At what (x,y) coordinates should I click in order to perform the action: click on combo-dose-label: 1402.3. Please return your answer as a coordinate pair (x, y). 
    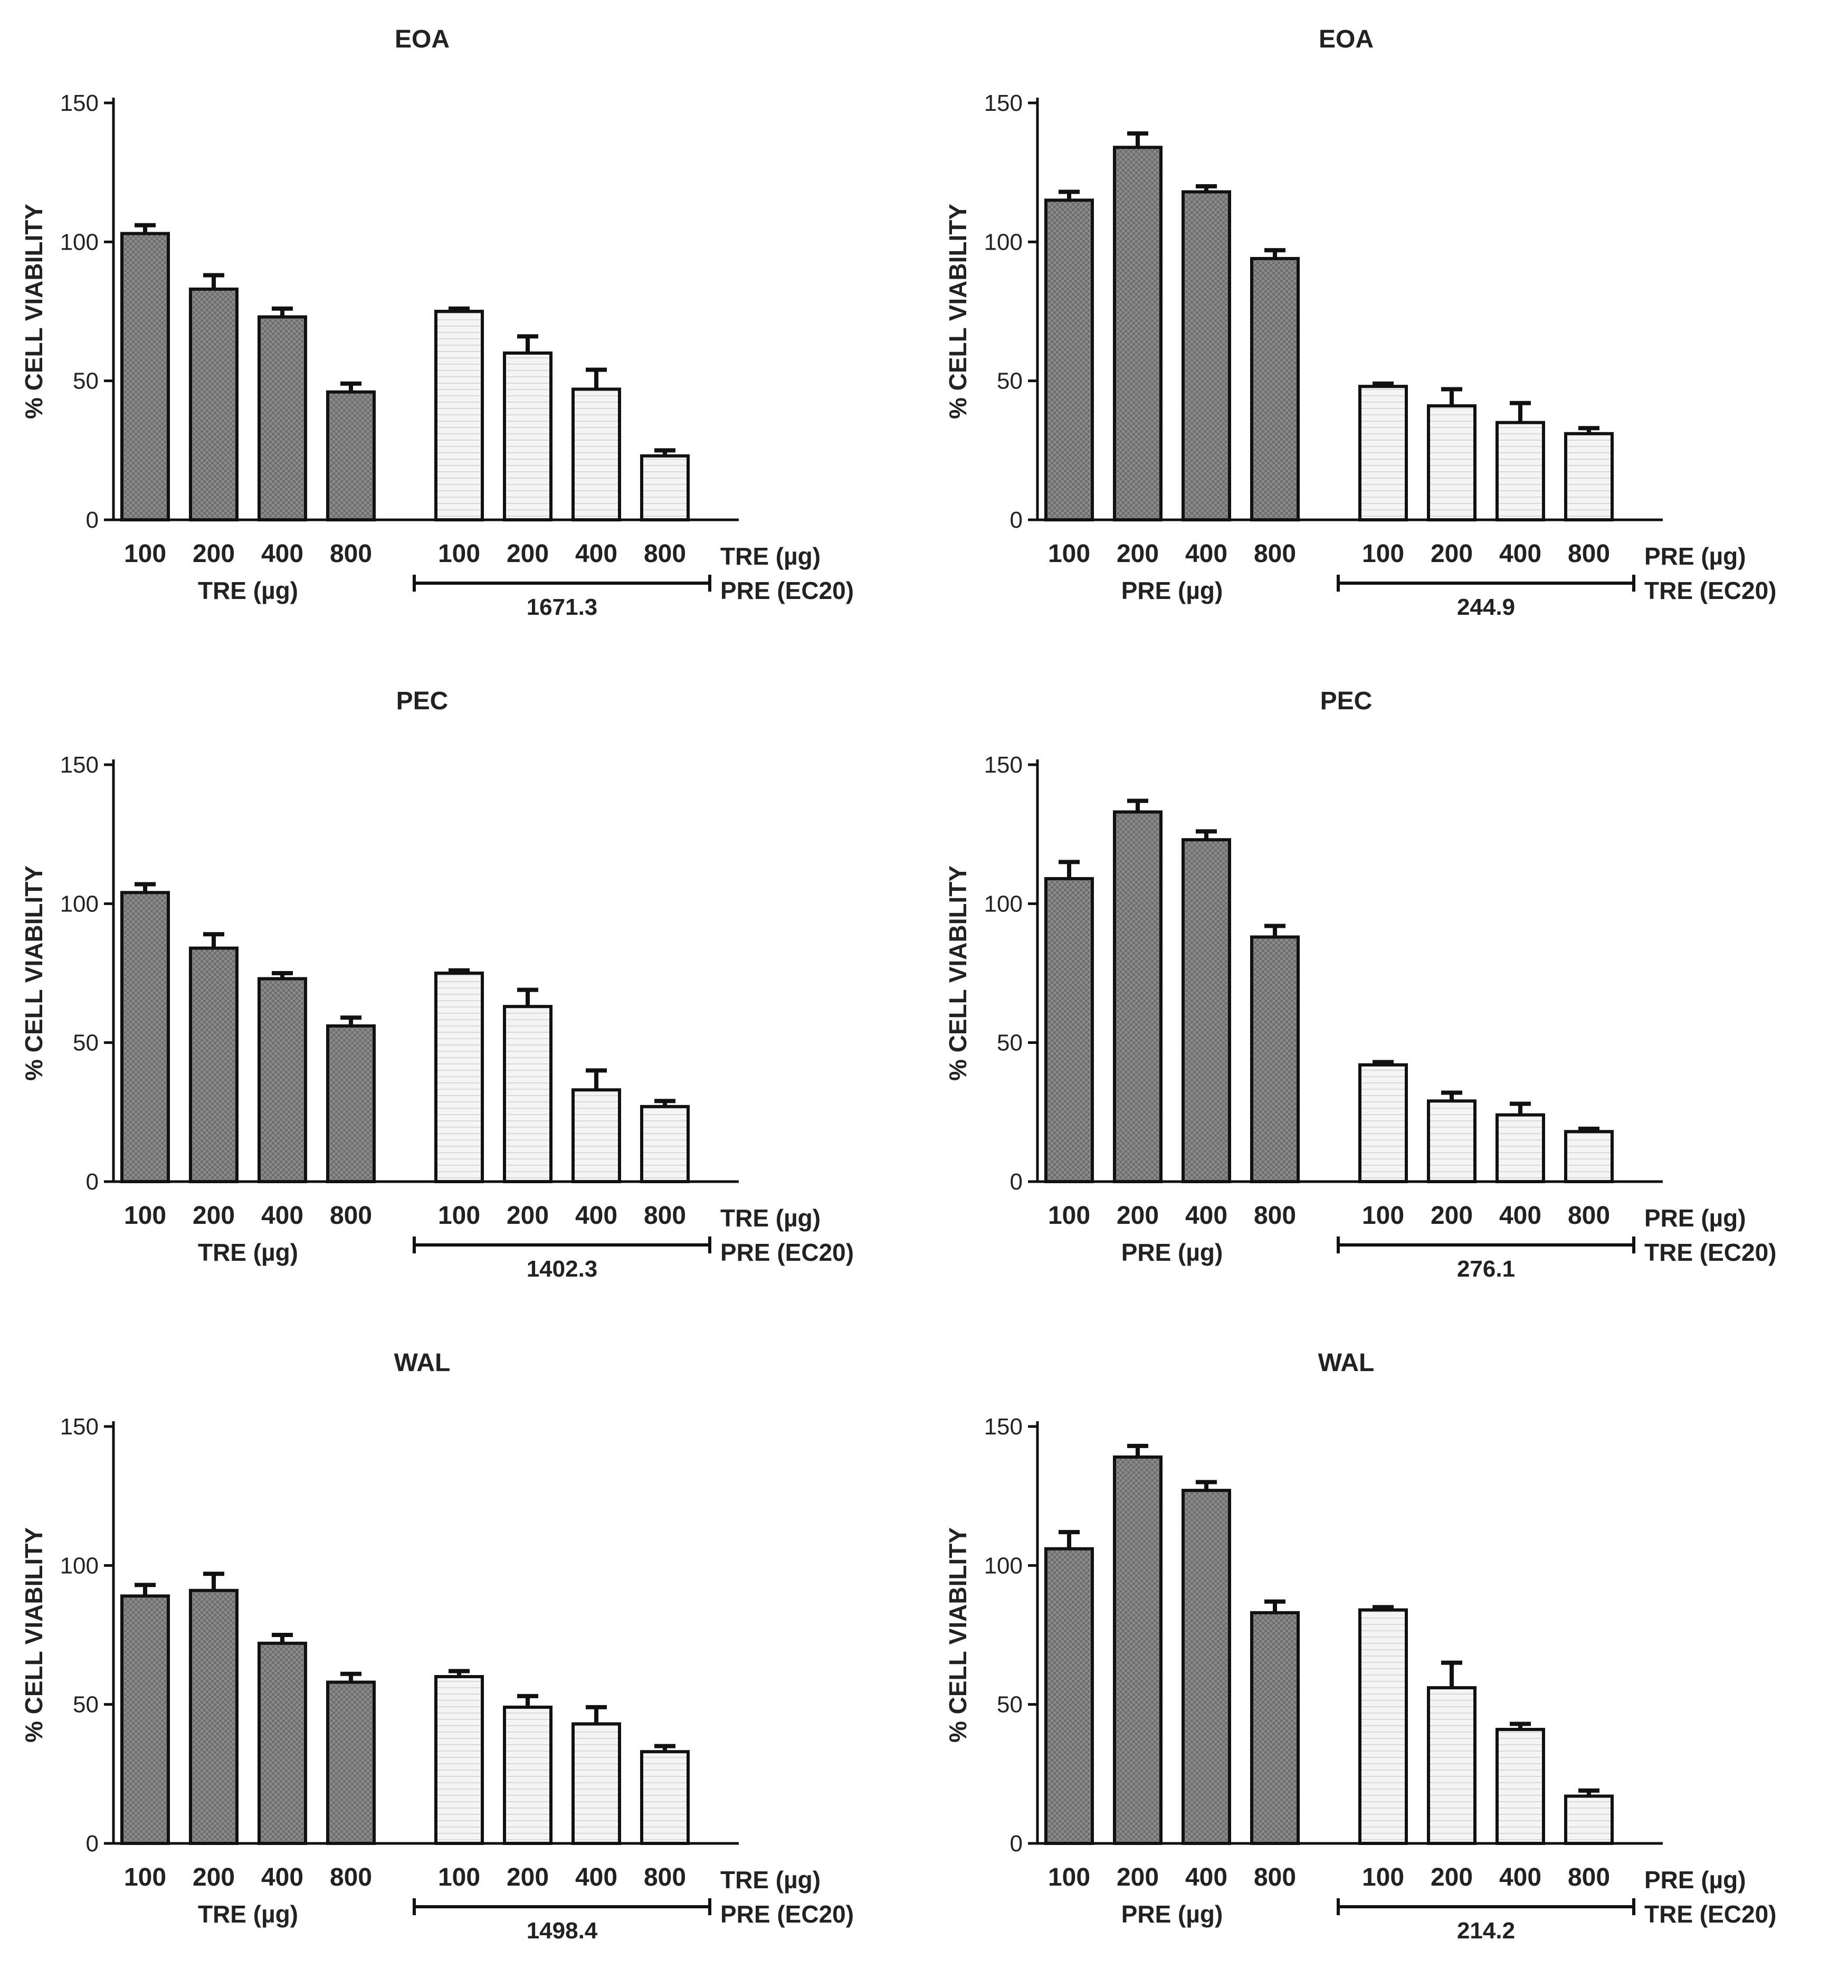
    Looking at the image, I should click on (562, 1269).